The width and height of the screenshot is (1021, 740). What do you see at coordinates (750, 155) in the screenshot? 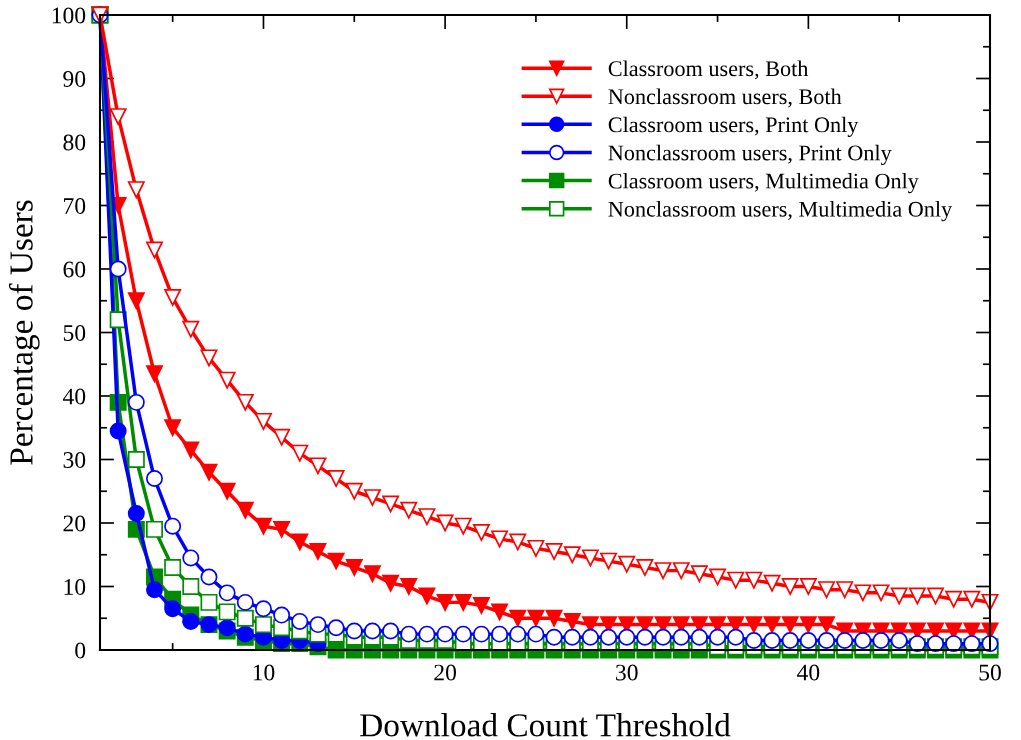
I see `legend-label: Nonclassroom users, Print Only` at bounding box center [750, 155].